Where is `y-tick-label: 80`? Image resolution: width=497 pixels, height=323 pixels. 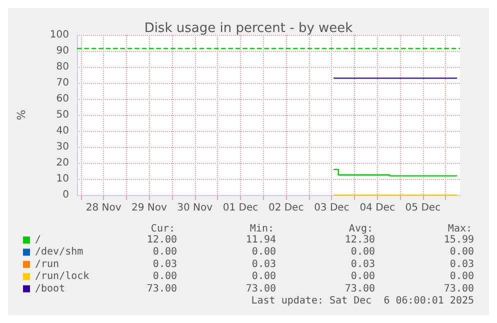
y-tick-label: 80 is located at coordinates (62, 67).